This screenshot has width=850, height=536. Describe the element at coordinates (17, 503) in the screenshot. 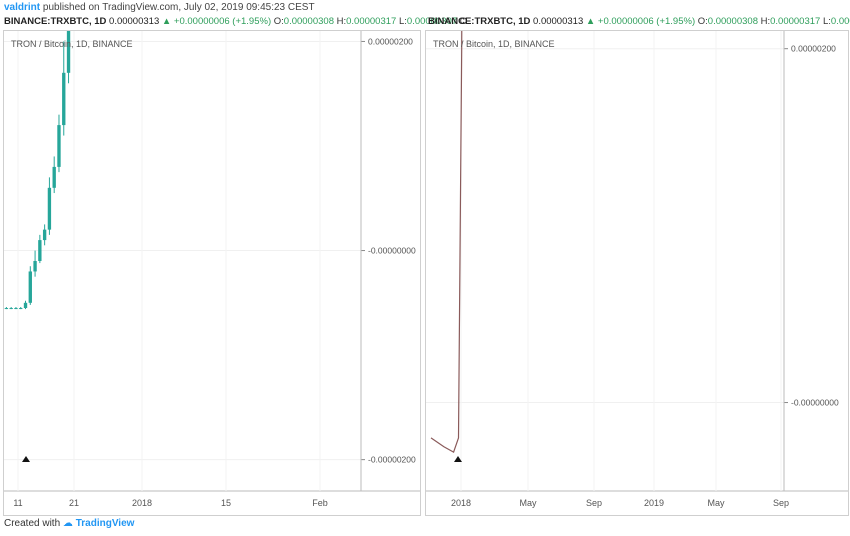

I see `x-tick-label: 11` at that location.